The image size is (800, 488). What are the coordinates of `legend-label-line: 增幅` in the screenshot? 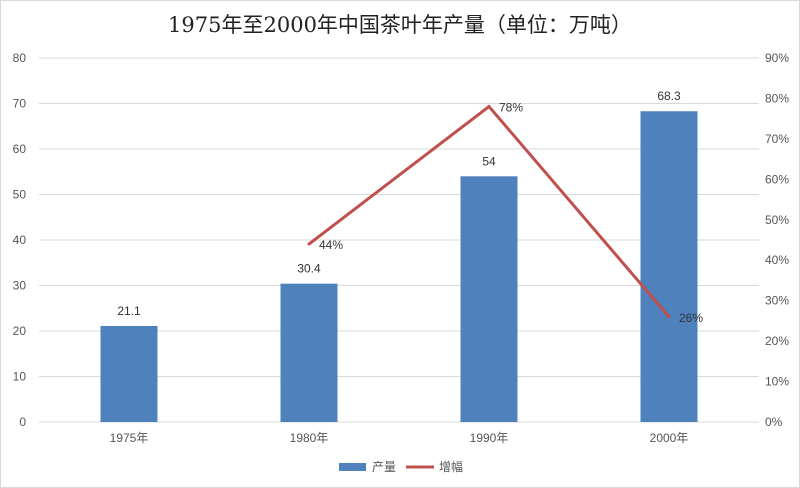 It's located at (451, 466).